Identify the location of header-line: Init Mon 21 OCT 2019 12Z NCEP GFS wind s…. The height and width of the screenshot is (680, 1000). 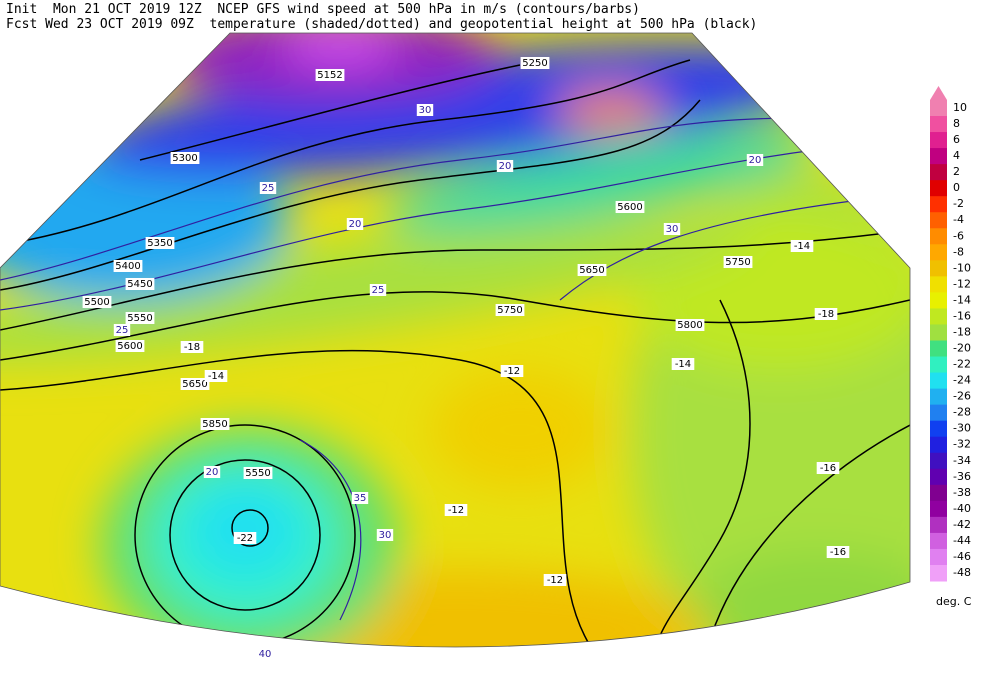
(323, 9).